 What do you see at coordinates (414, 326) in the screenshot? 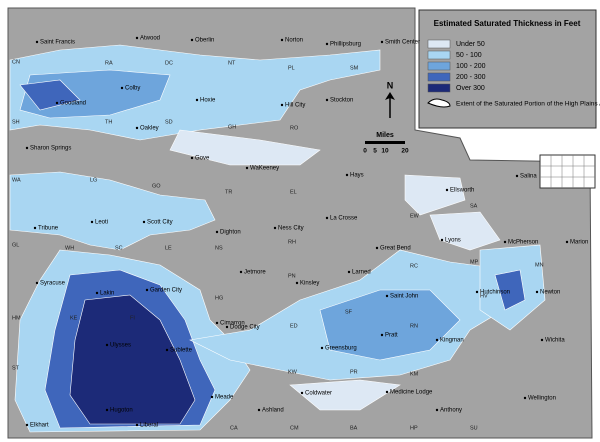
I see `county-label: RN` at bounding box center [414, 326].